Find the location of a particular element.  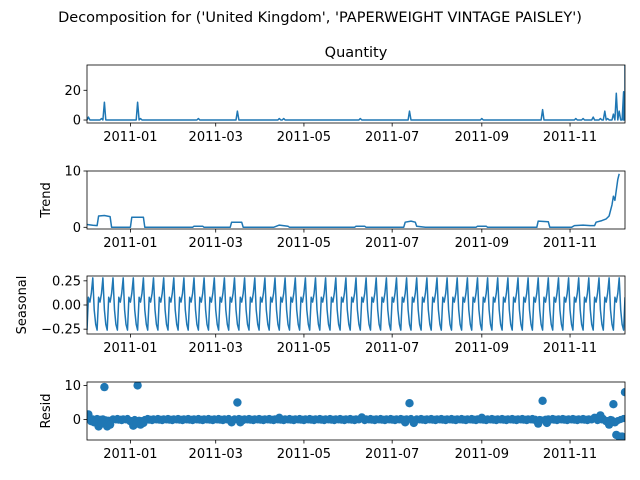

trend-line is located at coordinates (353, 201).